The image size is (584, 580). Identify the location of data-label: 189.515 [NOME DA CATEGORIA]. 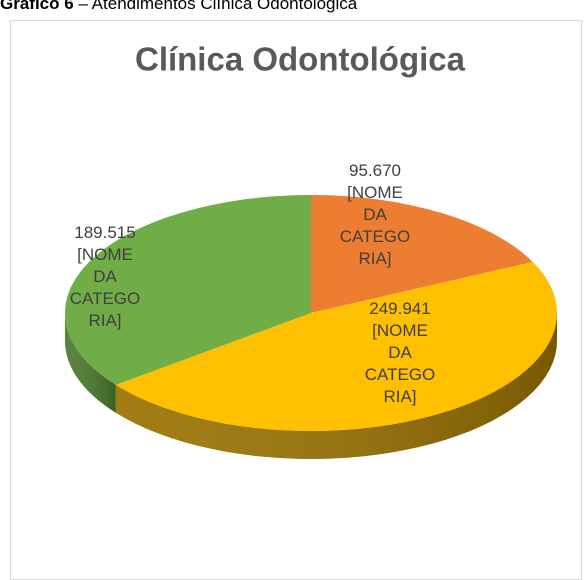
(105, 277).